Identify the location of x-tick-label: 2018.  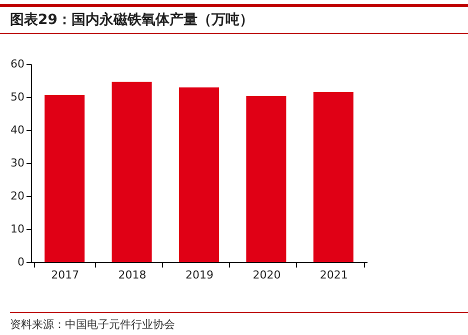
(132, 275).